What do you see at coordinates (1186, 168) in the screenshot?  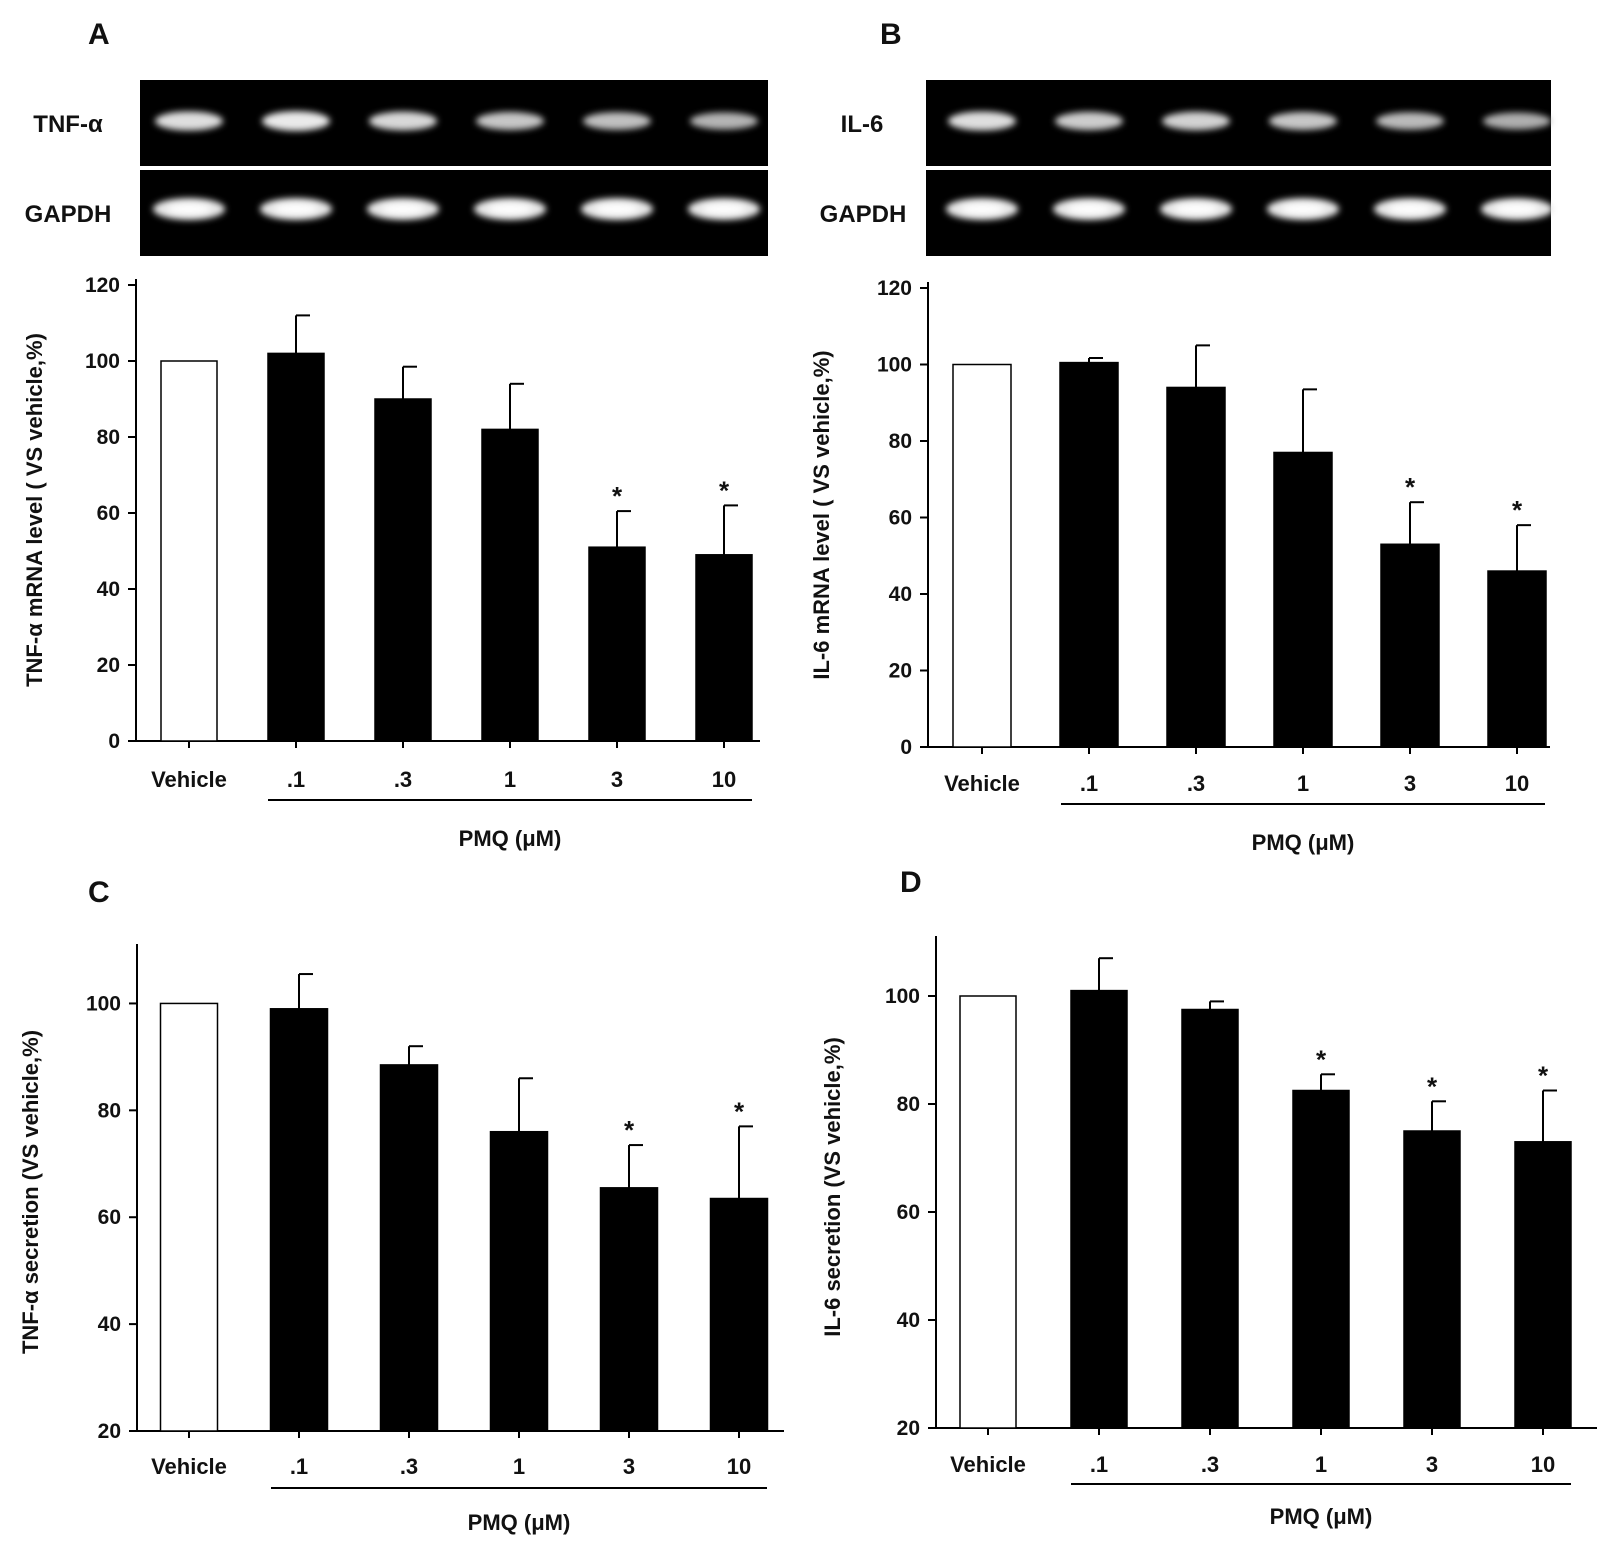 I see `gel-panel: IL-6 GAPDH` at bounding box center [1186, 168].